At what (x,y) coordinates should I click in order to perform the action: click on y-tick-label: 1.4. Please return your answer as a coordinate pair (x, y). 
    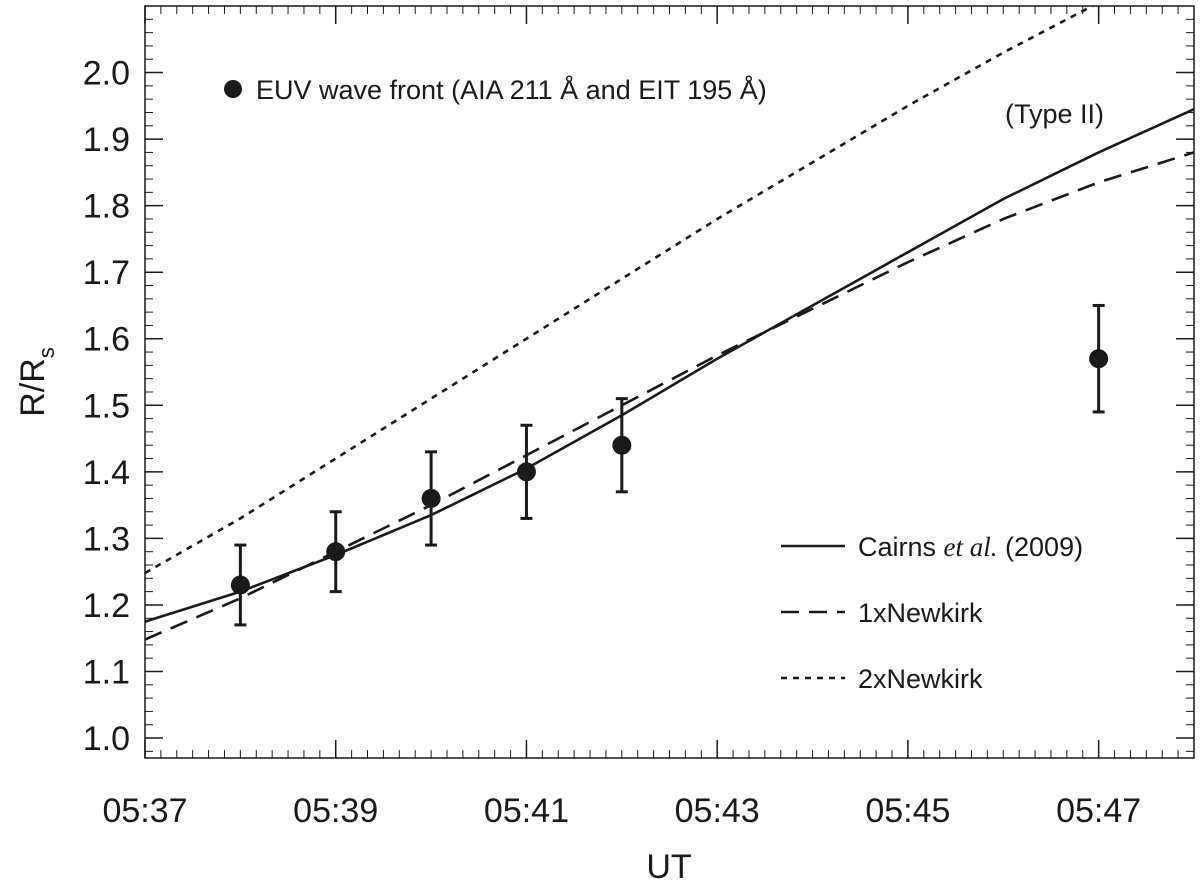
    Looking at the image, I should click on (106, 473).